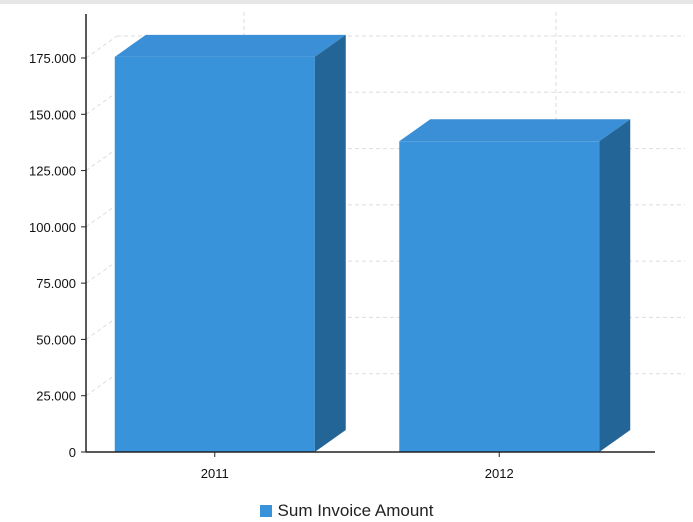 The width and height of the screenshot is (693, 522). Describe the element at coordinates (72, 452) in the screenshot. I see `y-tick-label: 0` at that location.